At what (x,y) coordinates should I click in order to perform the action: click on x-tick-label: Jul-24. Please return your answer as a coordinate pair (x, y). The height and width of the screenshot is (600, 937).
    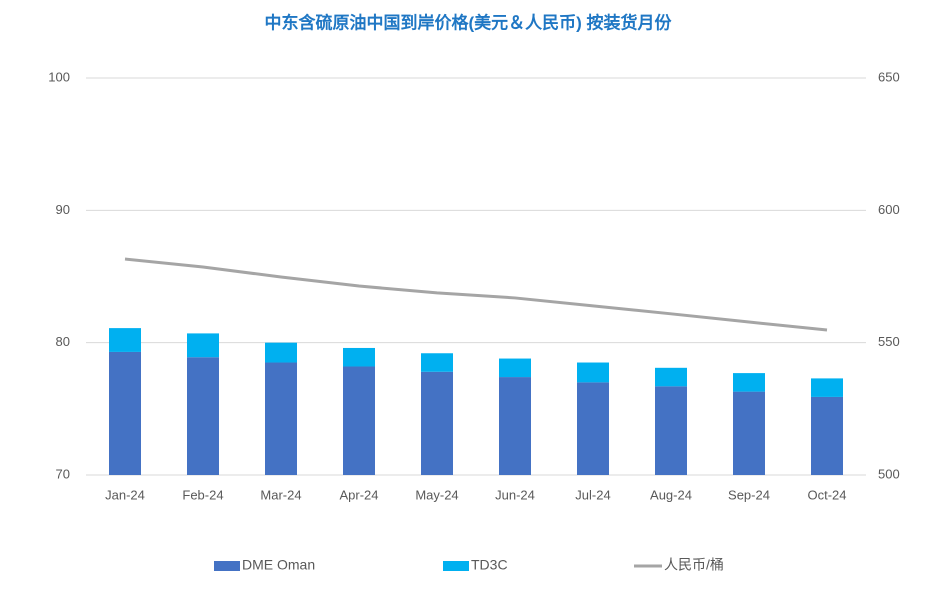
    Looking at the image, I should click on (592, 494).